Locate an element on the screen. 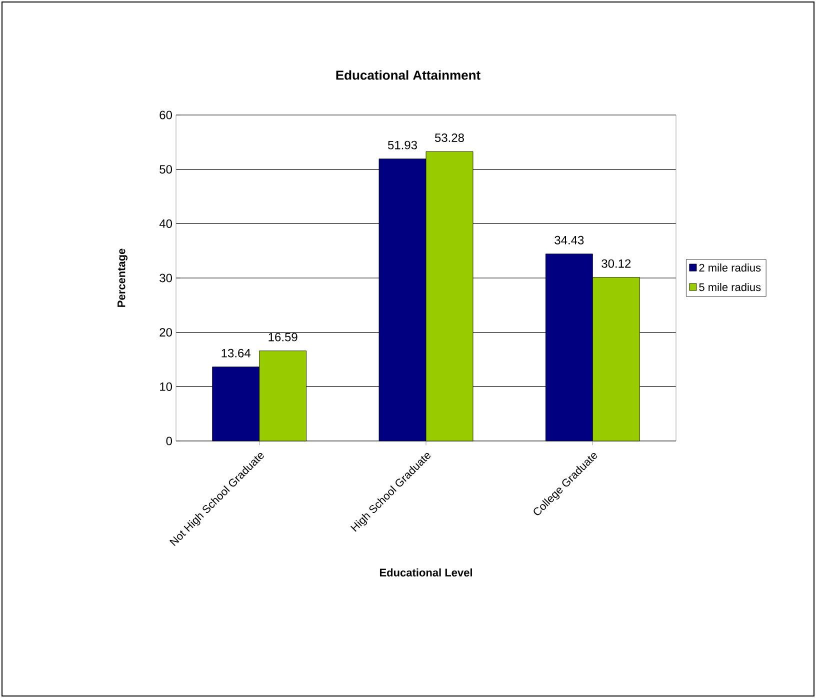 The width and height of the screenshot is (816, 698). y-tick-label: 60 is located at coordinates (166, 115).